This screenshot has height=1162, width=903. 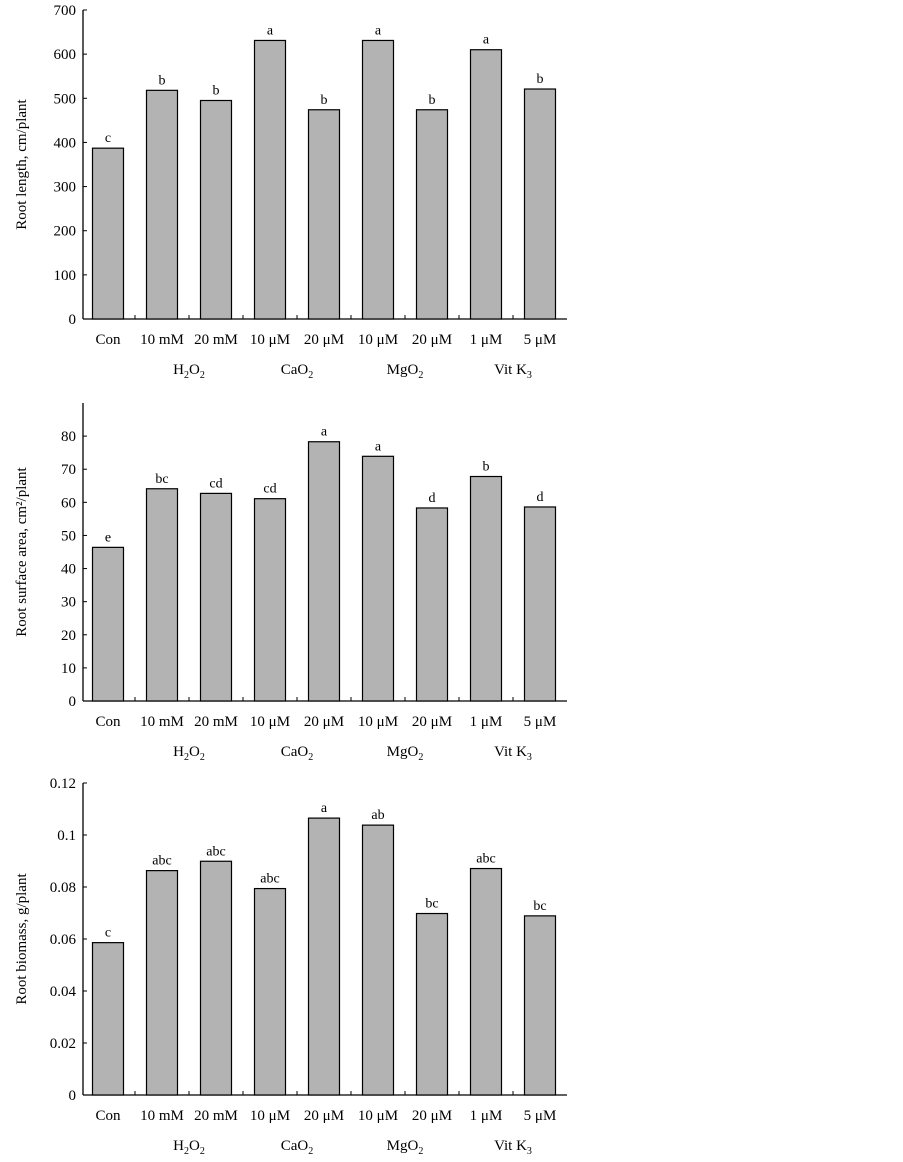 What do you see at coordinates (66, 836) in the screenshot?
I see `y-tick-label: 0.1` at bounding box center [66, 836].